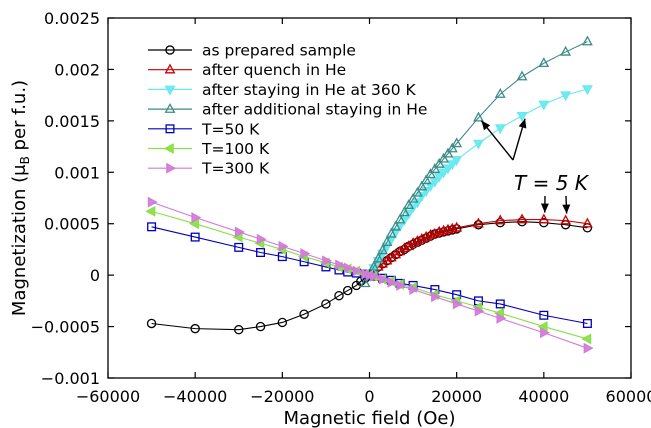 The height and width of the screenshot is (428, 651). What do you see at coordinates (314, 110) in the screenshot?
I see `legend-label: after additional staying in He` at bounding box center [314, 110].